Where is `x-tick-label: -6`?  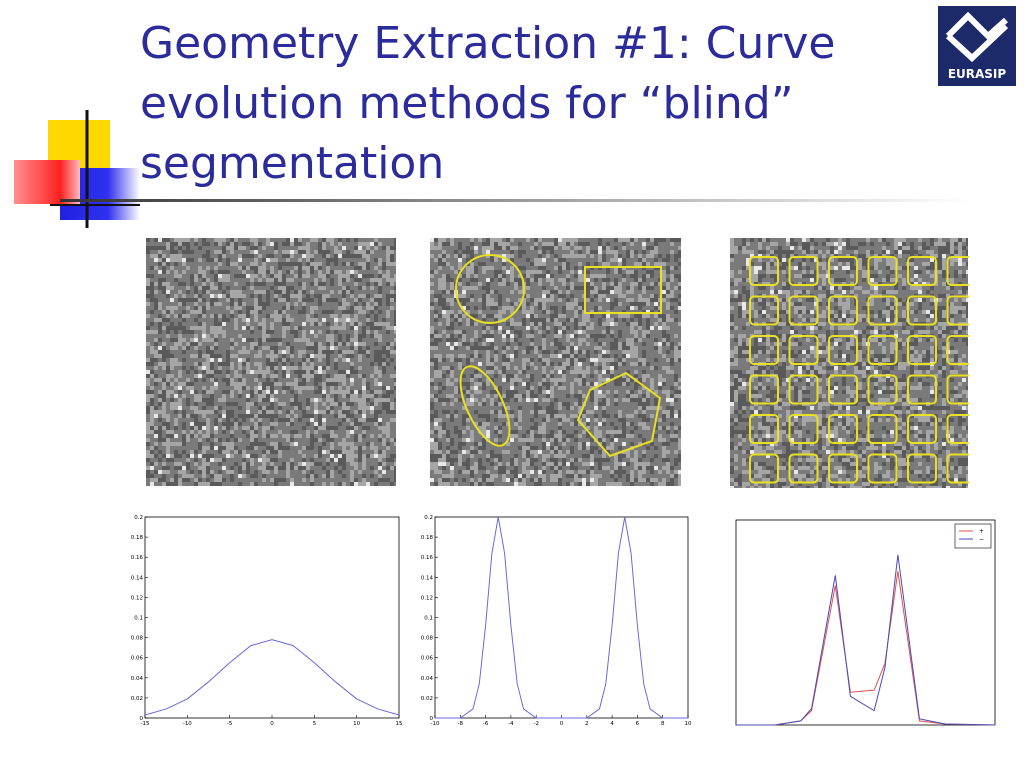 x-tick-label: -6 is located at coordinates (486, 724).